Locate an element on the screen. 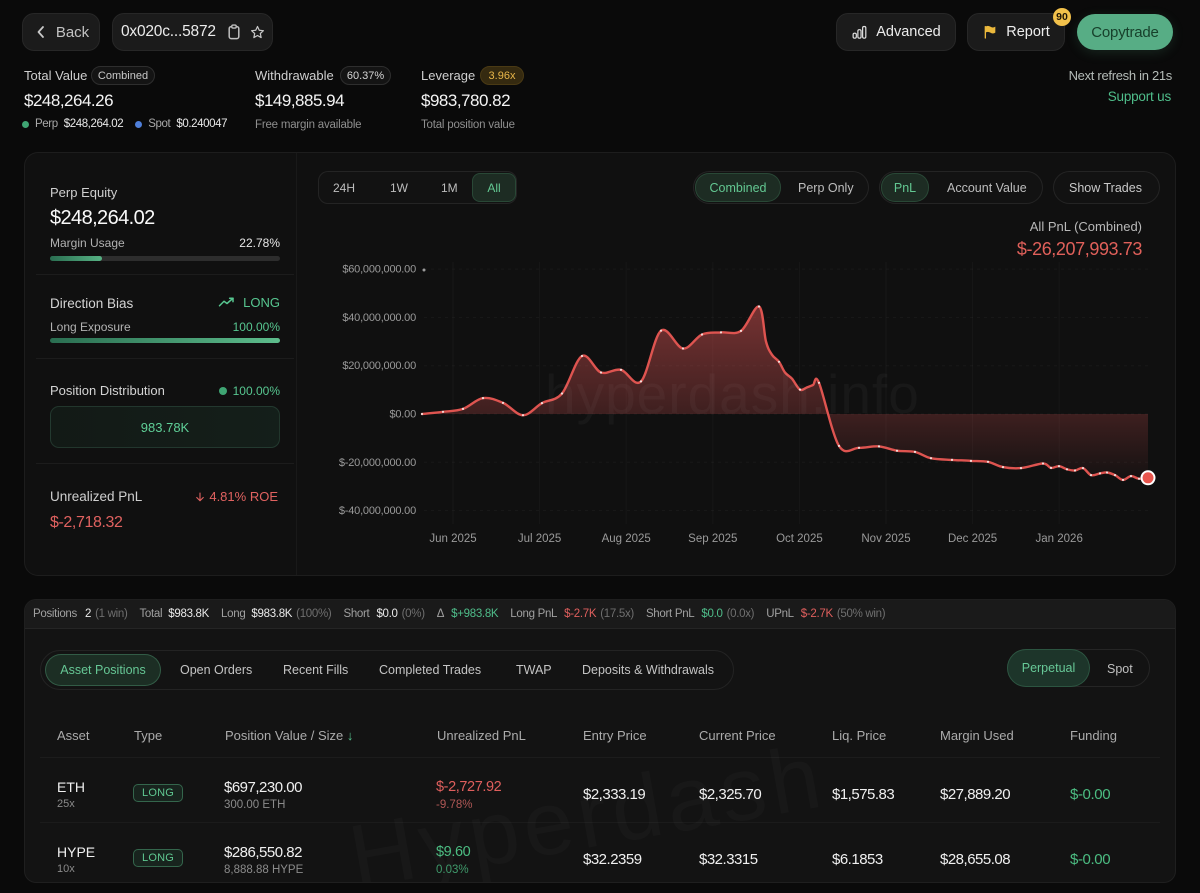 This screenshot has width=1200, height=893. svg-text: Jan 2026 is located at coordinates (1059, 539).